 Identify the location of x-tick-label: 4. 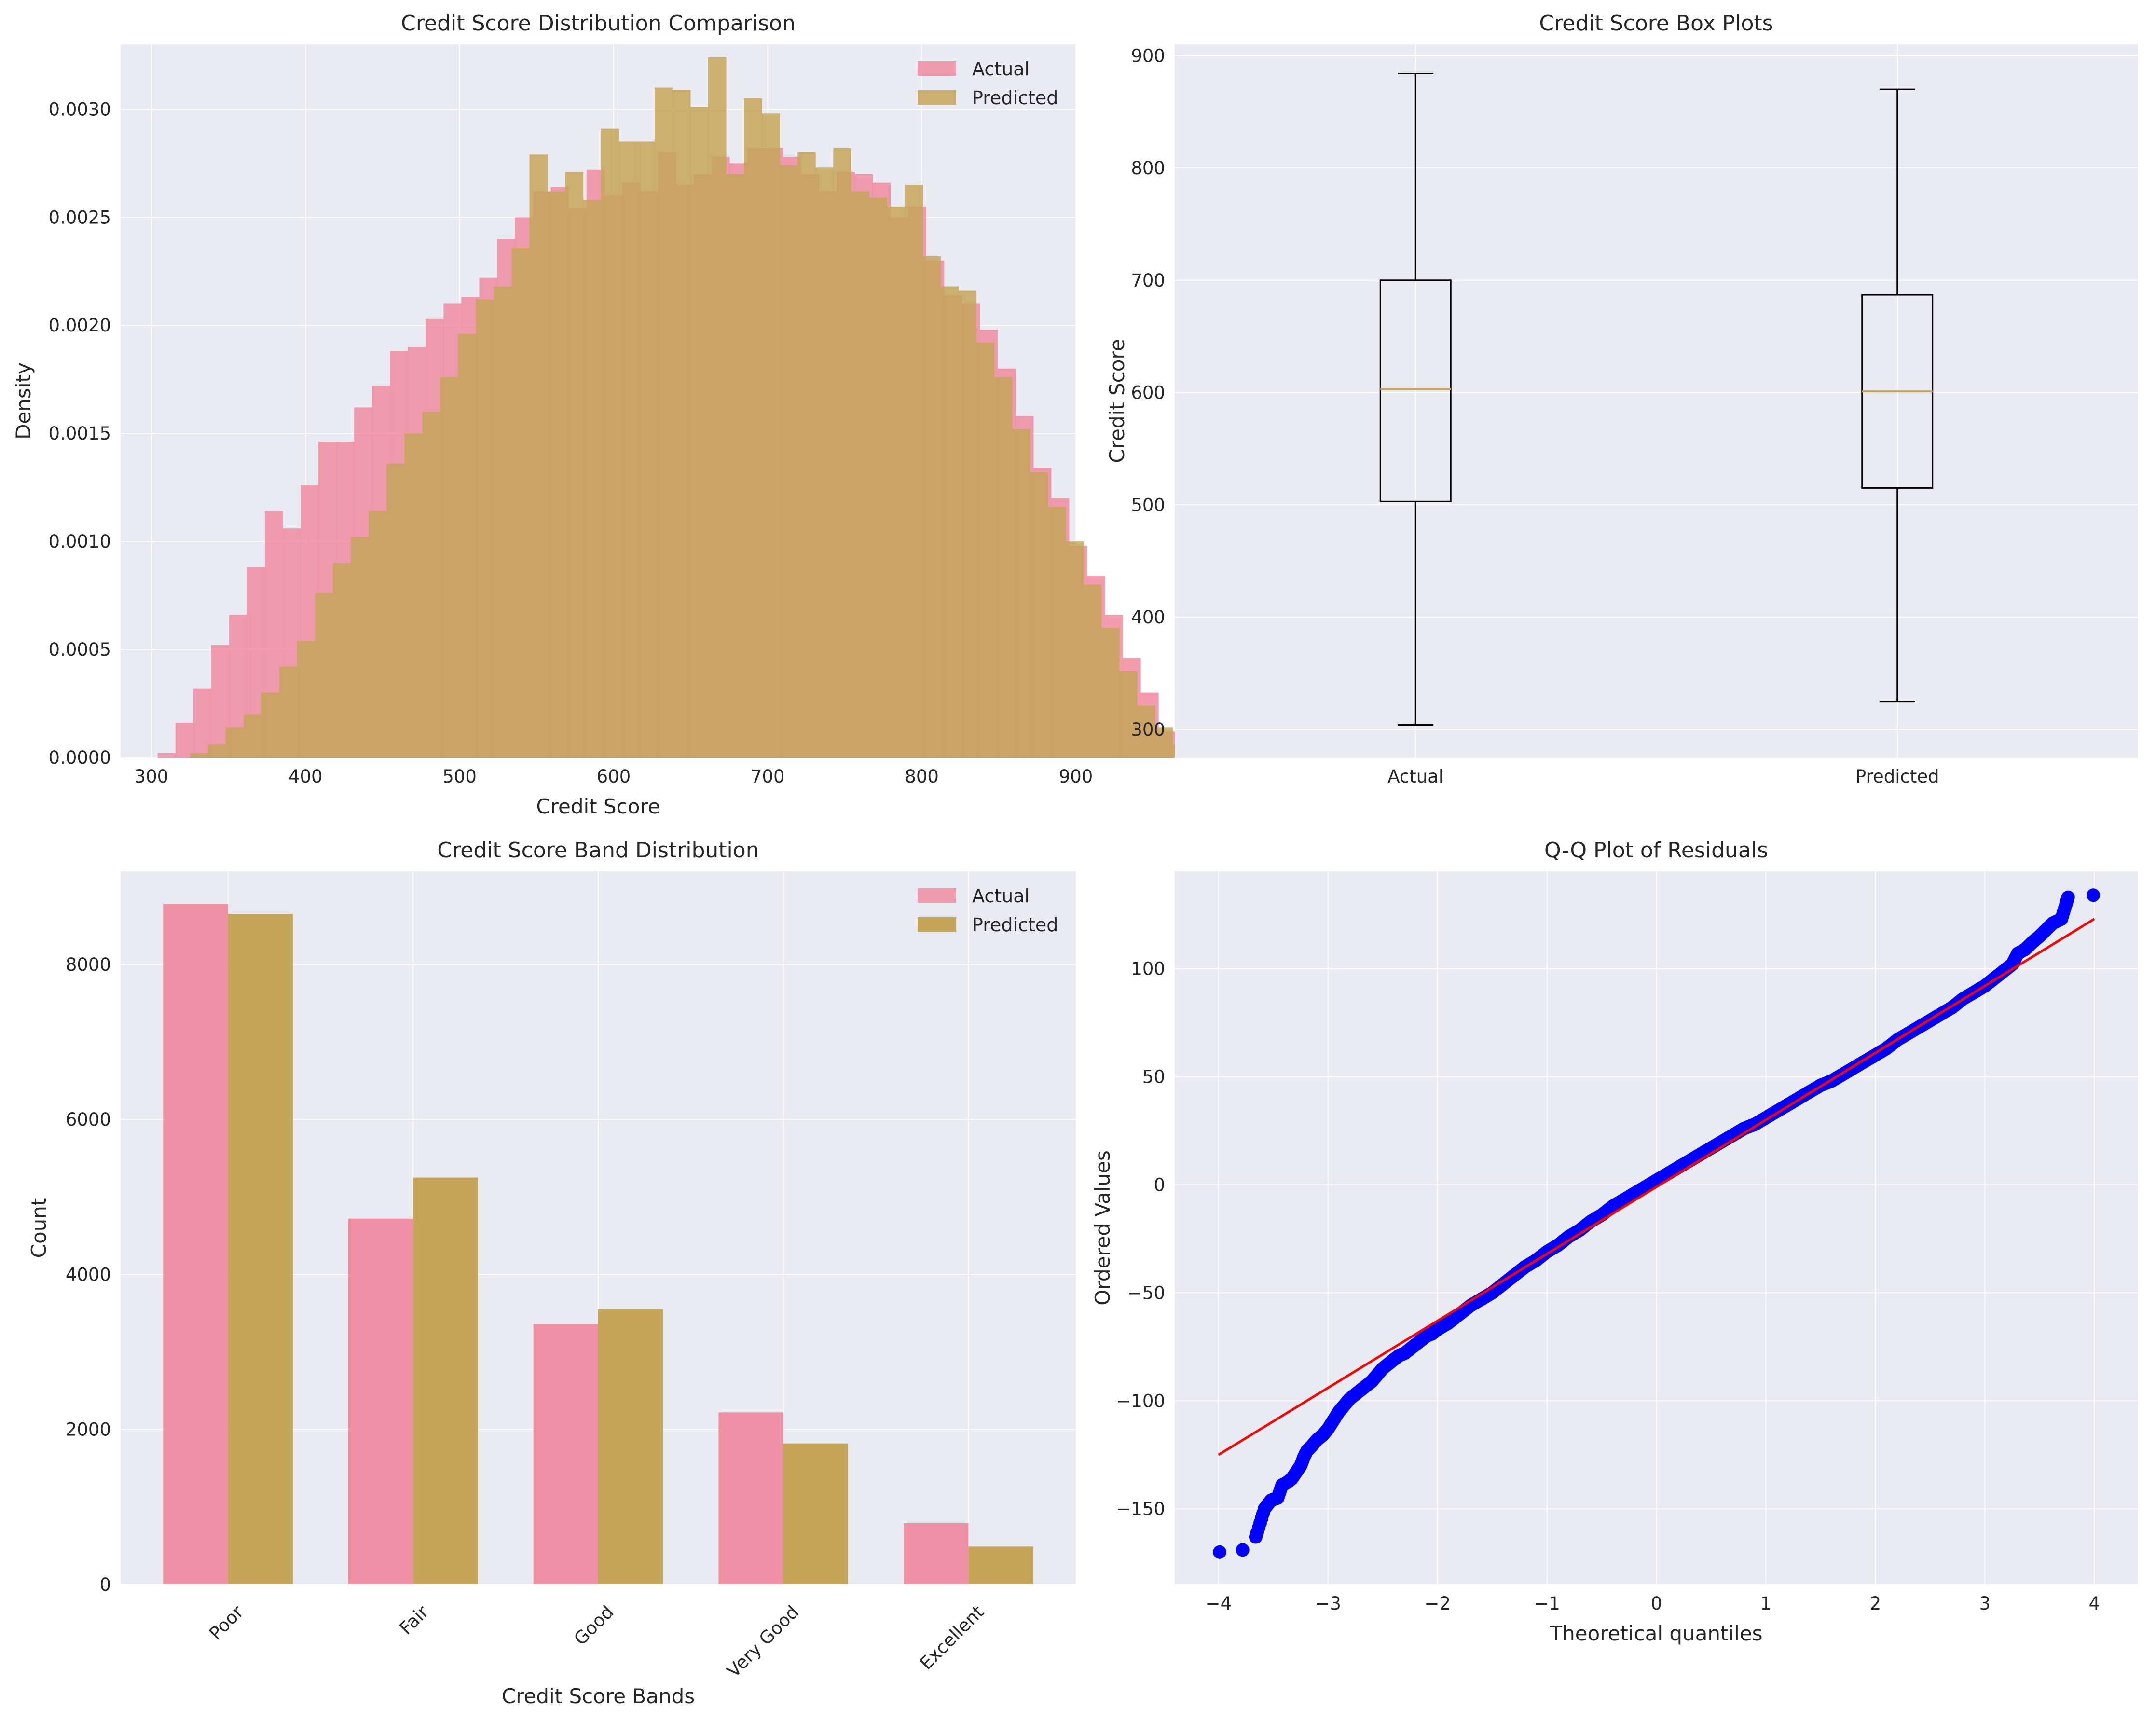
(2094, 1603).